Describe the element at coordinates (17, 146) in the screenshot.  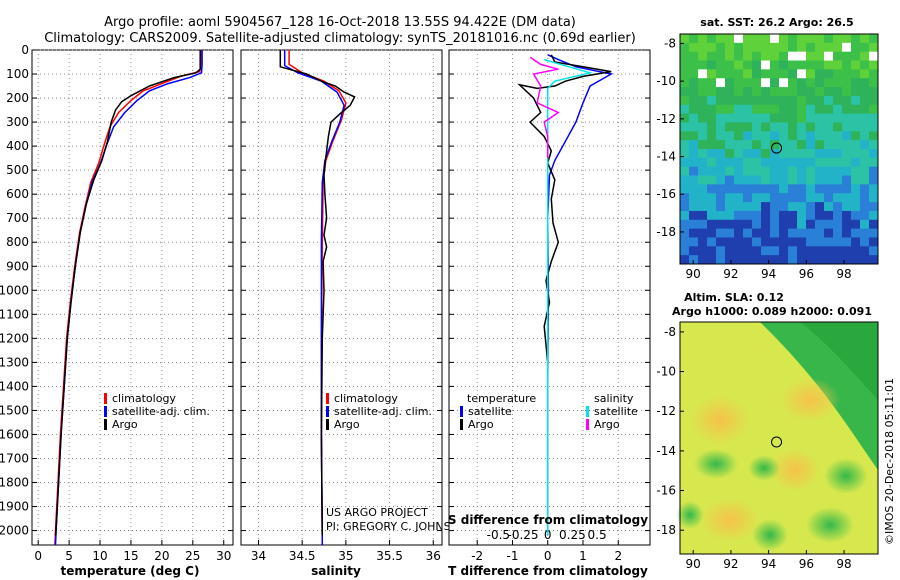
I see `y-tick-label: 400` at that location.